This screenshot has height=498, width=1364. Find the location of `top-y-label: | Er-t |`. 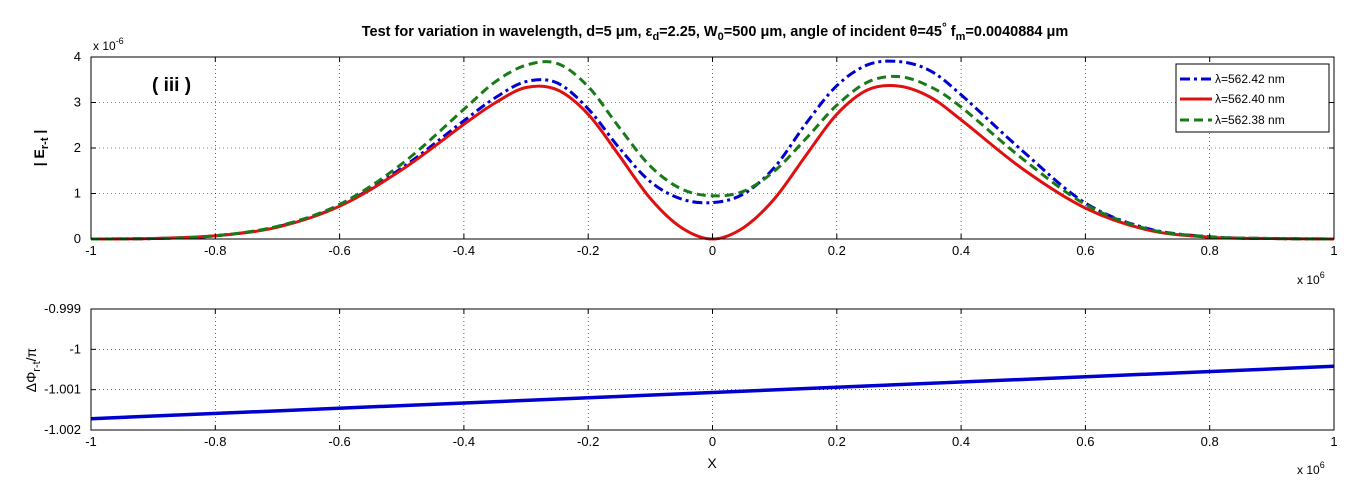

top-y-label: | Er-t | is located at coordinates (41, 148).